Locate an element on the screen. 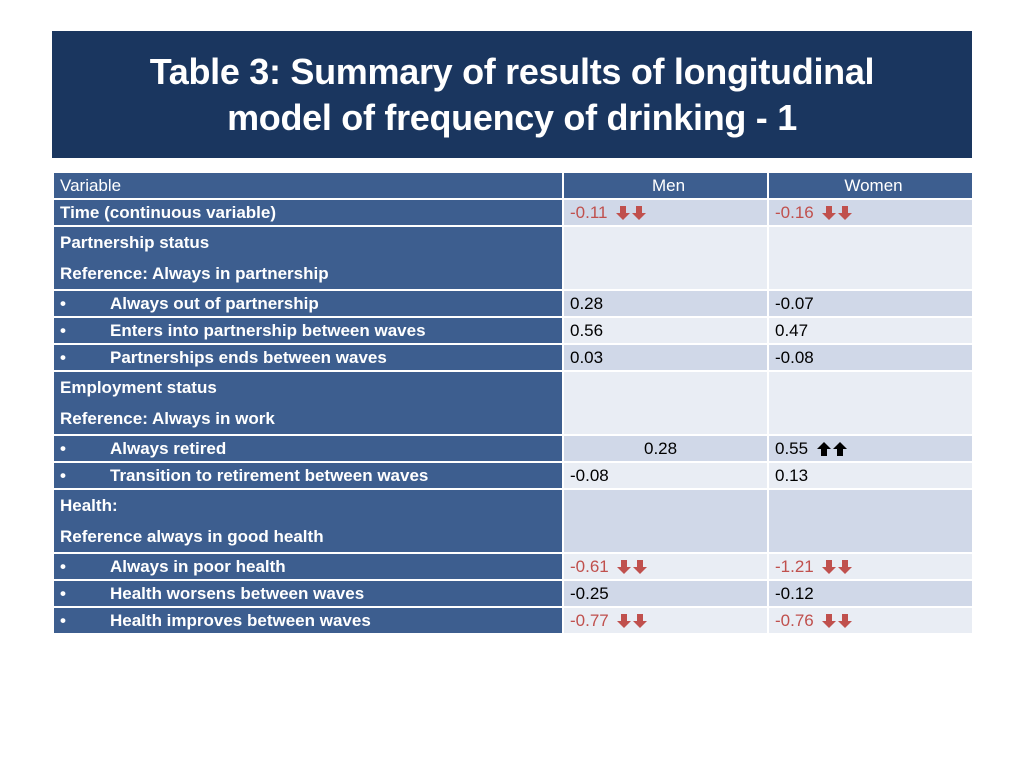 The image size is (1024, 768). men-value: -0.61 is located at coordinates (589, 566).